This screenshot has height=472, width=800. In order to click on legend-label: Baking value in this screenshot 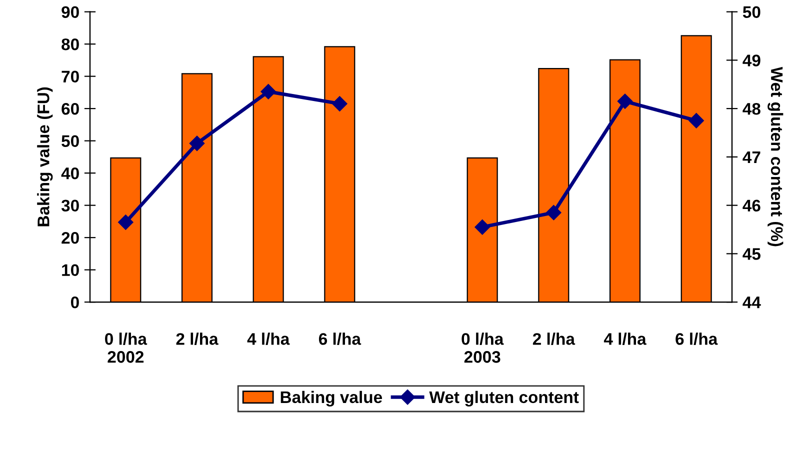, I will do `click(331, 398)`.